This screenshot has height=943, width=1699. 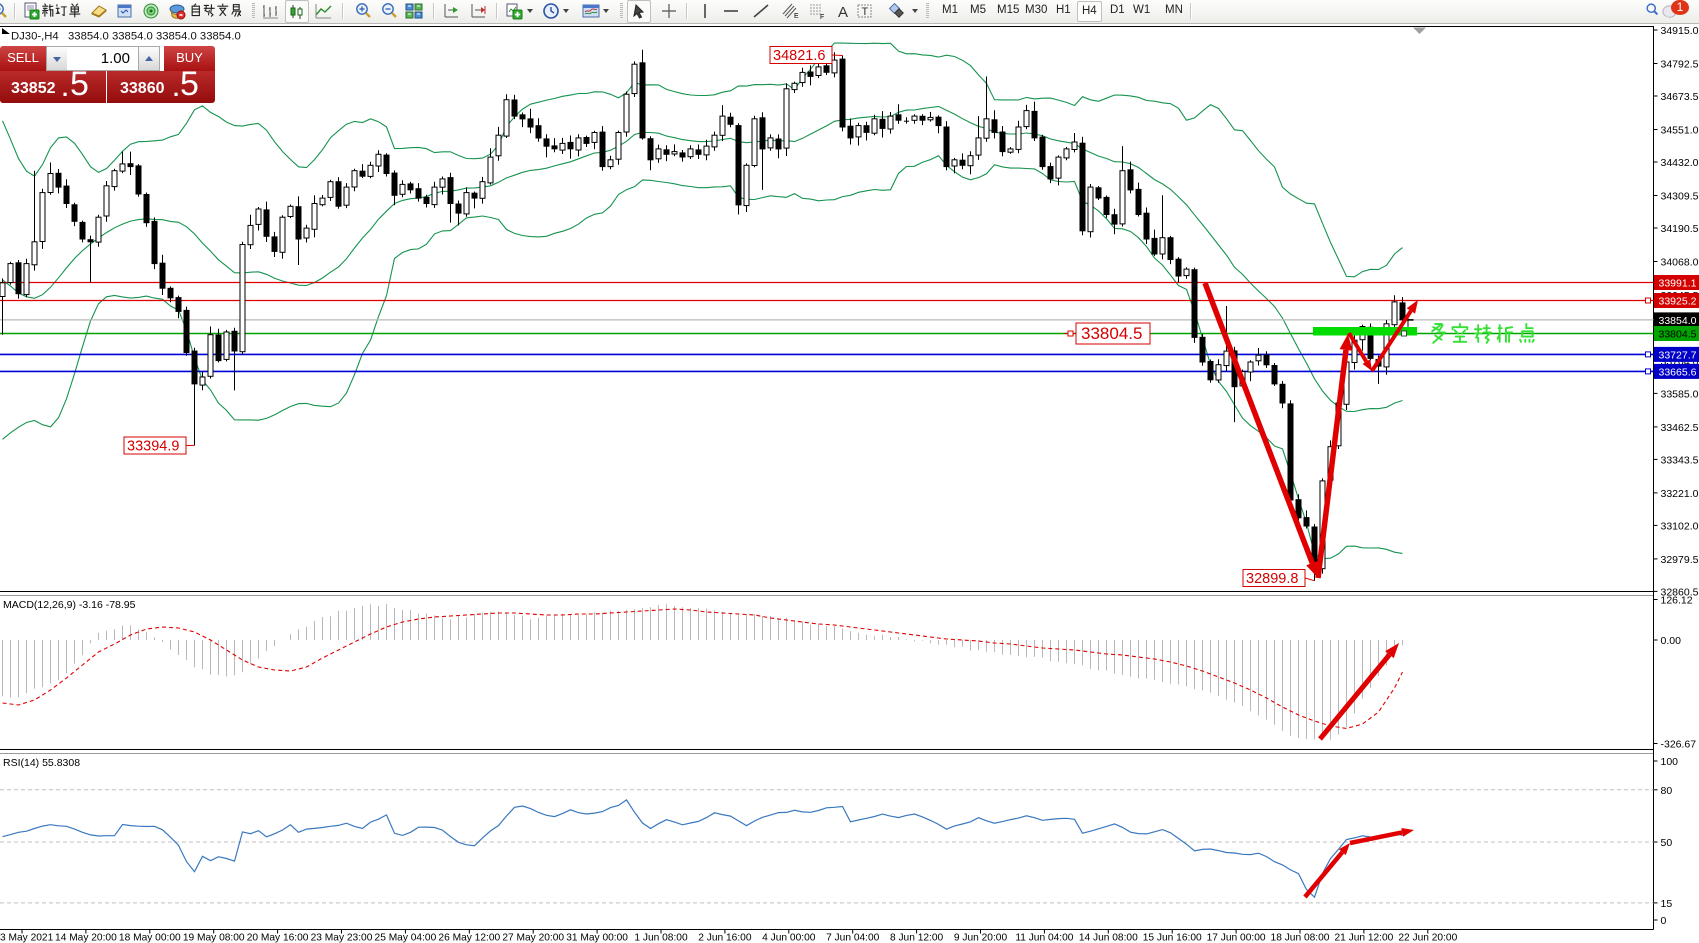 I want to click on svg-text:33854.0 33854.0 33854.0 33854.: 33854.0 33854.0 33854.0 33854.0, so click(x=154, y=37).